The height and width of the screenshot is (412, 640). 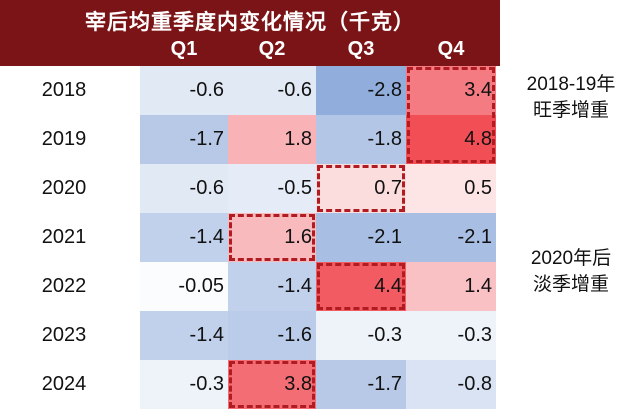 I want to click on cell-value-2020-q3: 0.7, so click(x=388, y=188).